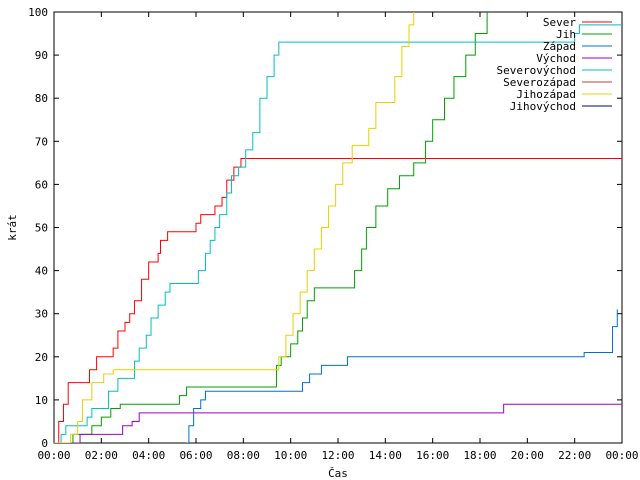  Describe the element at coordinates (148, 455) in the screenshot. I see `x-tick-label: 04:00` at that location.